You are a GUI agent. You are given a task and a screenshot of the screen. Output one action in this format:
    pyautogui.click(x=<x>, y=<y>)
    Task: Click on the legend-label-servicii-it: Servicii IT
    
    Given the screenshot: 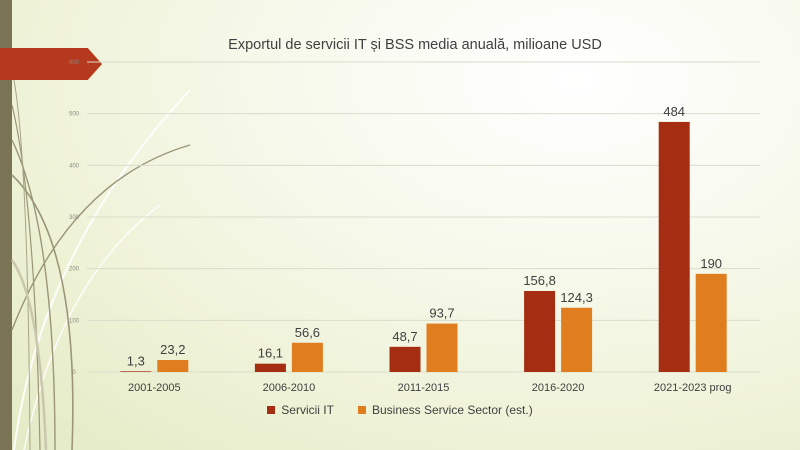 What is the action you would take?
    pyautogui.click(x=307, y=410)
    